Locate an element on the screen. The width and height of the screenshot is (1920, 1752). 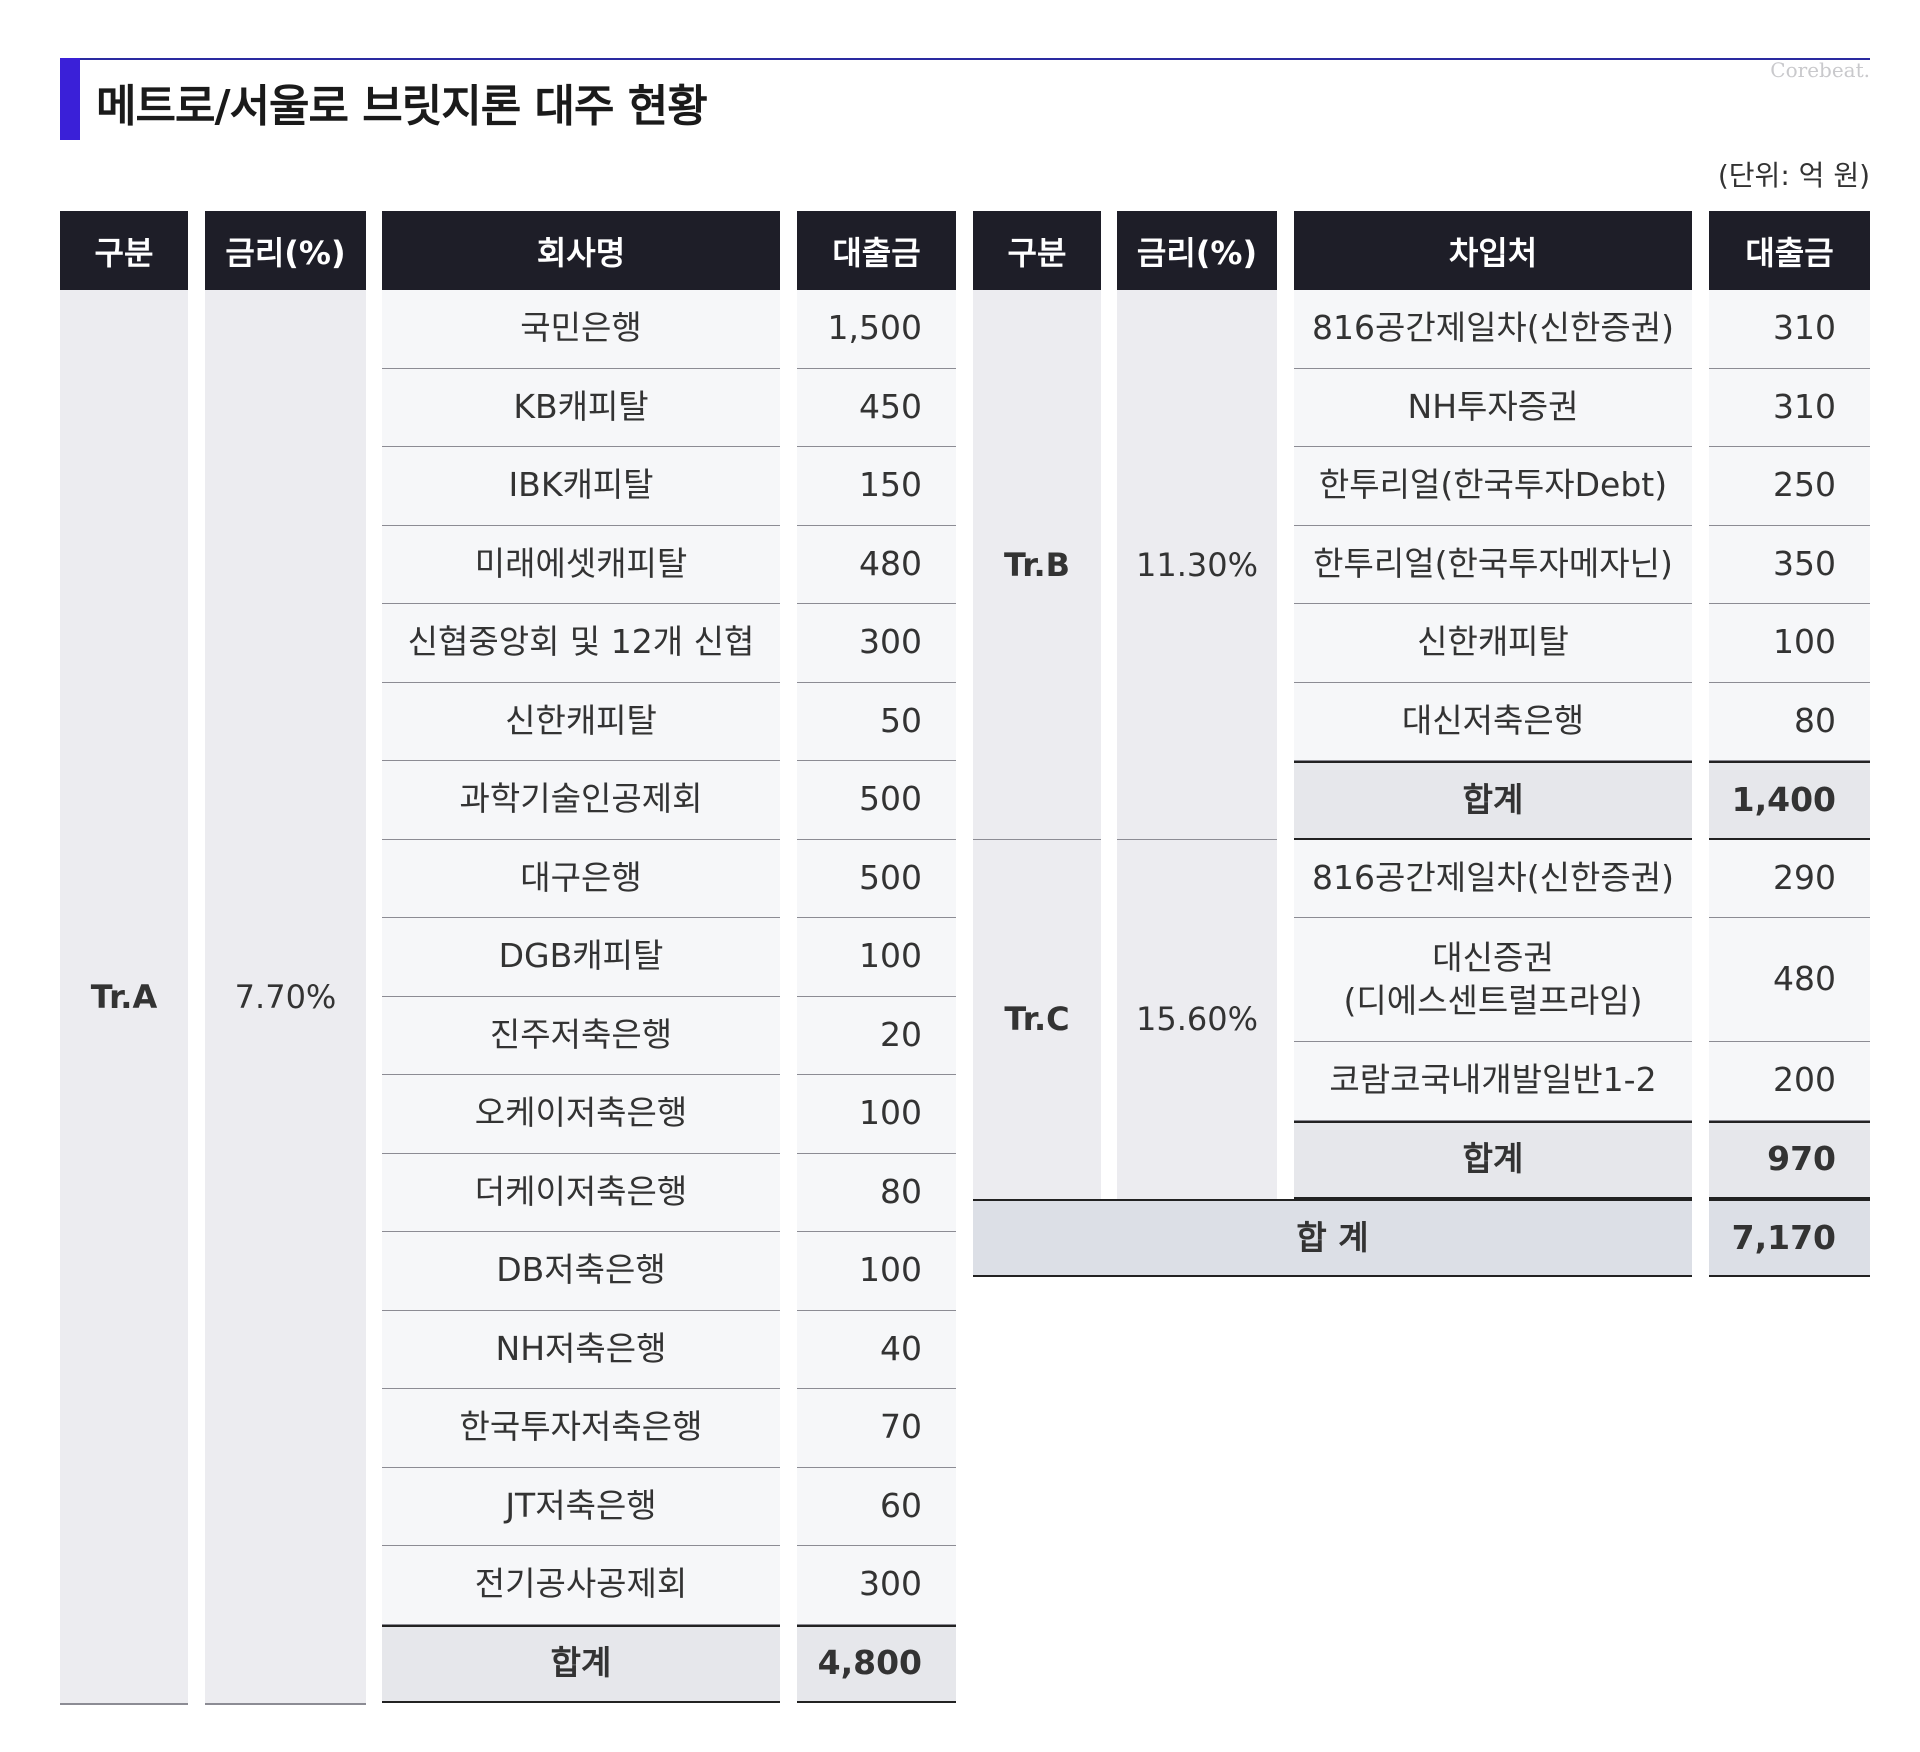
lender-name: JT저축은행 is located at coordinates (581, 1506).